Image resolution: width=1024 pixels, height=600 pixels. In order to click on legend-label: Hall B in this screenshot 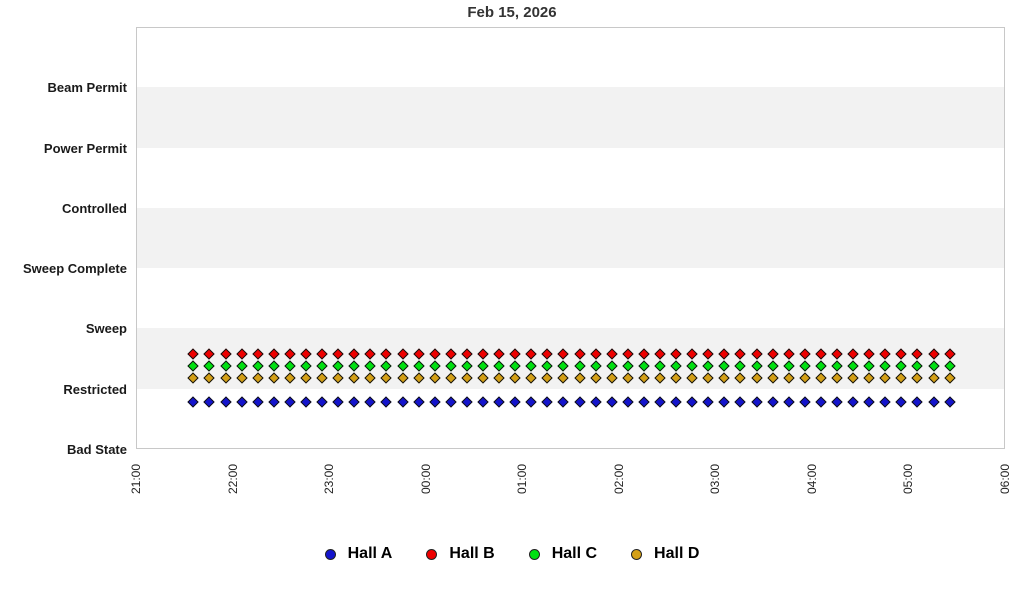, I will do `click(472, 553)`.